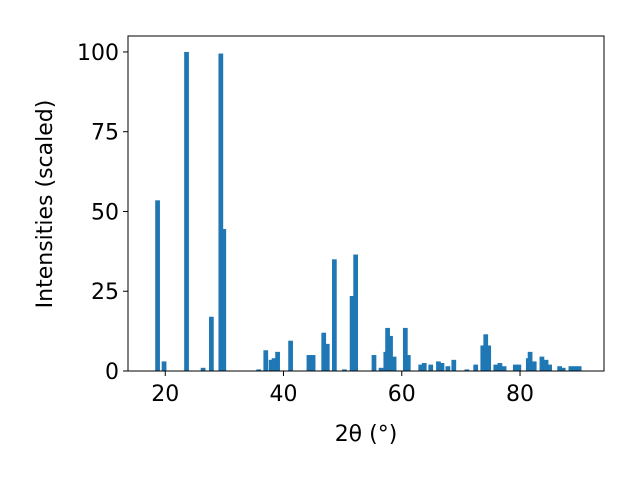 The image size is (640, 480). Describe the element at coordinates (105, 133) in the screenshot. I see `y-tick-label: 75` at that location.